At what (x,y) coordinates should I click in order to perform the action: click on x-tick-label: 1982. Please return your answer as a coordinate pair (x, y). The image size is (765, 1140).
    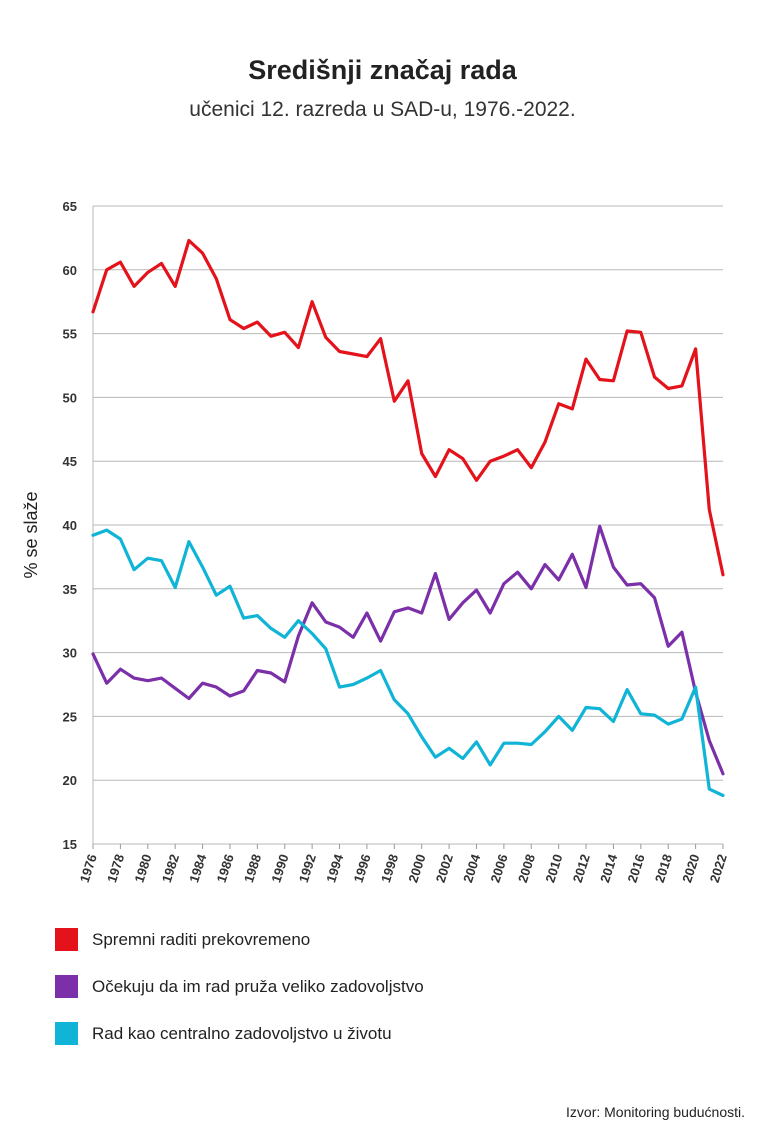
    Looking at the image, I should click on (170, 868).